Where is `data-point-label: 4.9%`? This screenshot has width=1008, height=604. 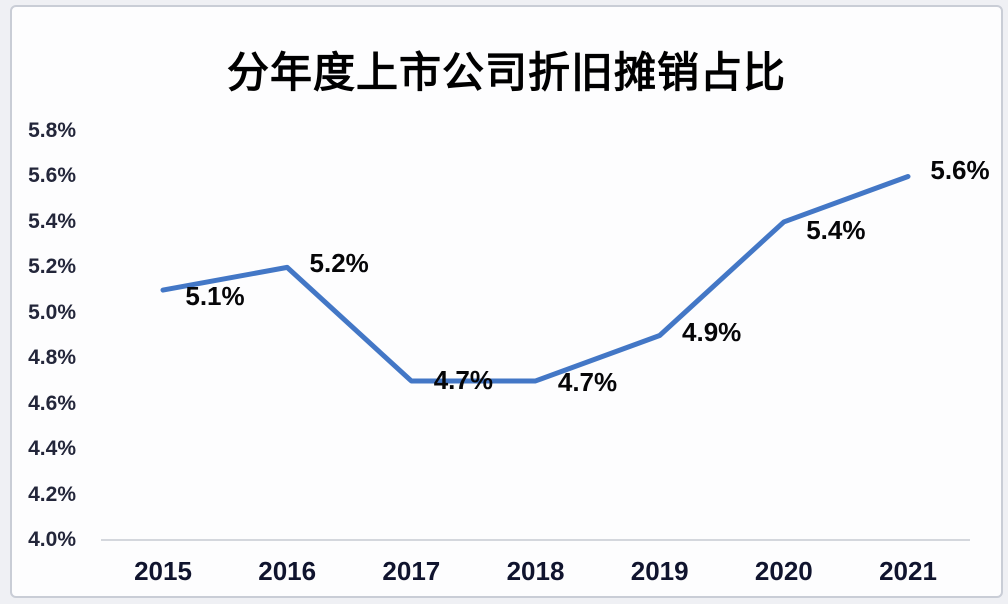
data-point-label: 4.9% is located at coordinates (712, 331).